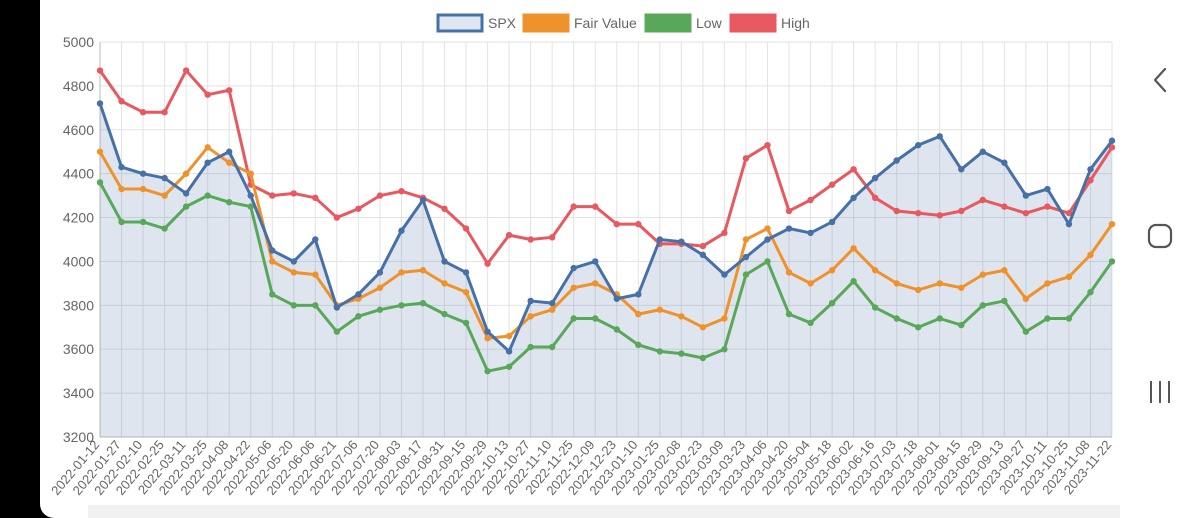 Image resolution: width=1200 pixels, height=518 pixels. Describe the element at coordinates (78, 86) in the screenshot. I see `y-tick-label: 4800` at that location.